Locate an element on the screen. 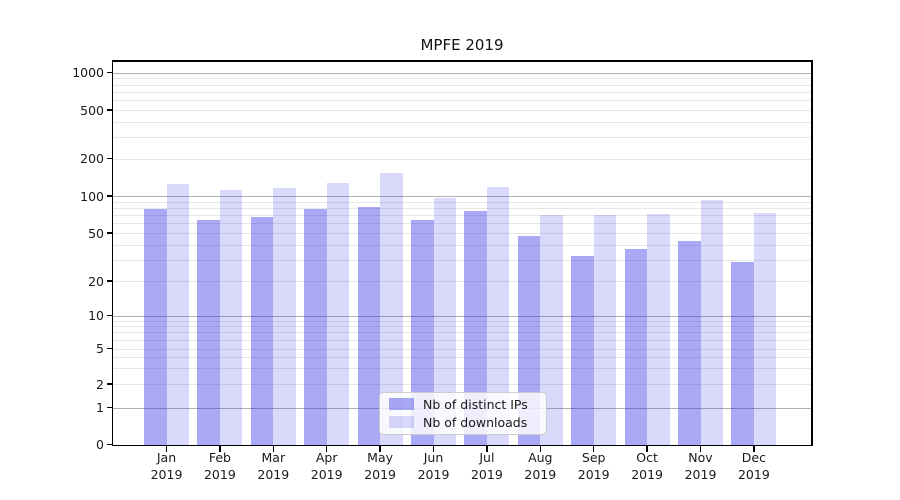  x-tick-month: May is located at coordinates (380, 457).